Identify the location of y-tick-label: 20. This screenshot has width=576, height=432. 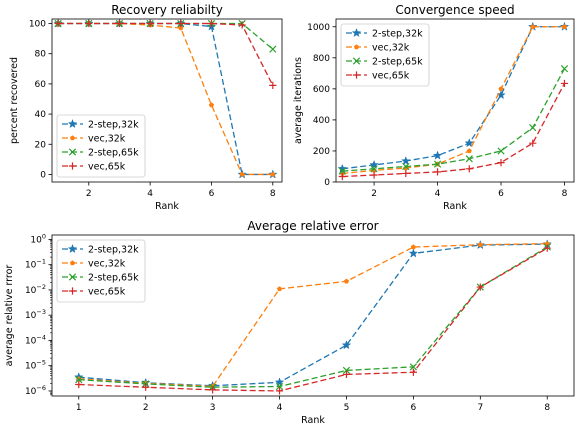
(41, 145).